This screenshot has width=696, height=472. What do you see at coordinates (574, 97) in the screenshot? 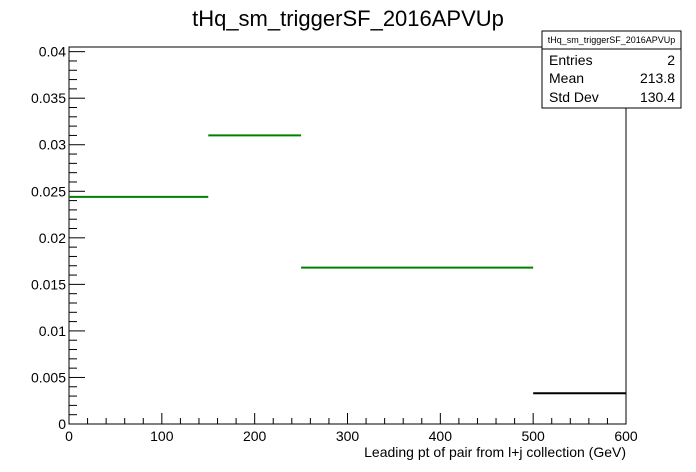
I see `stats-stddev-label: Std Dev` at bounding box center [574, 97].